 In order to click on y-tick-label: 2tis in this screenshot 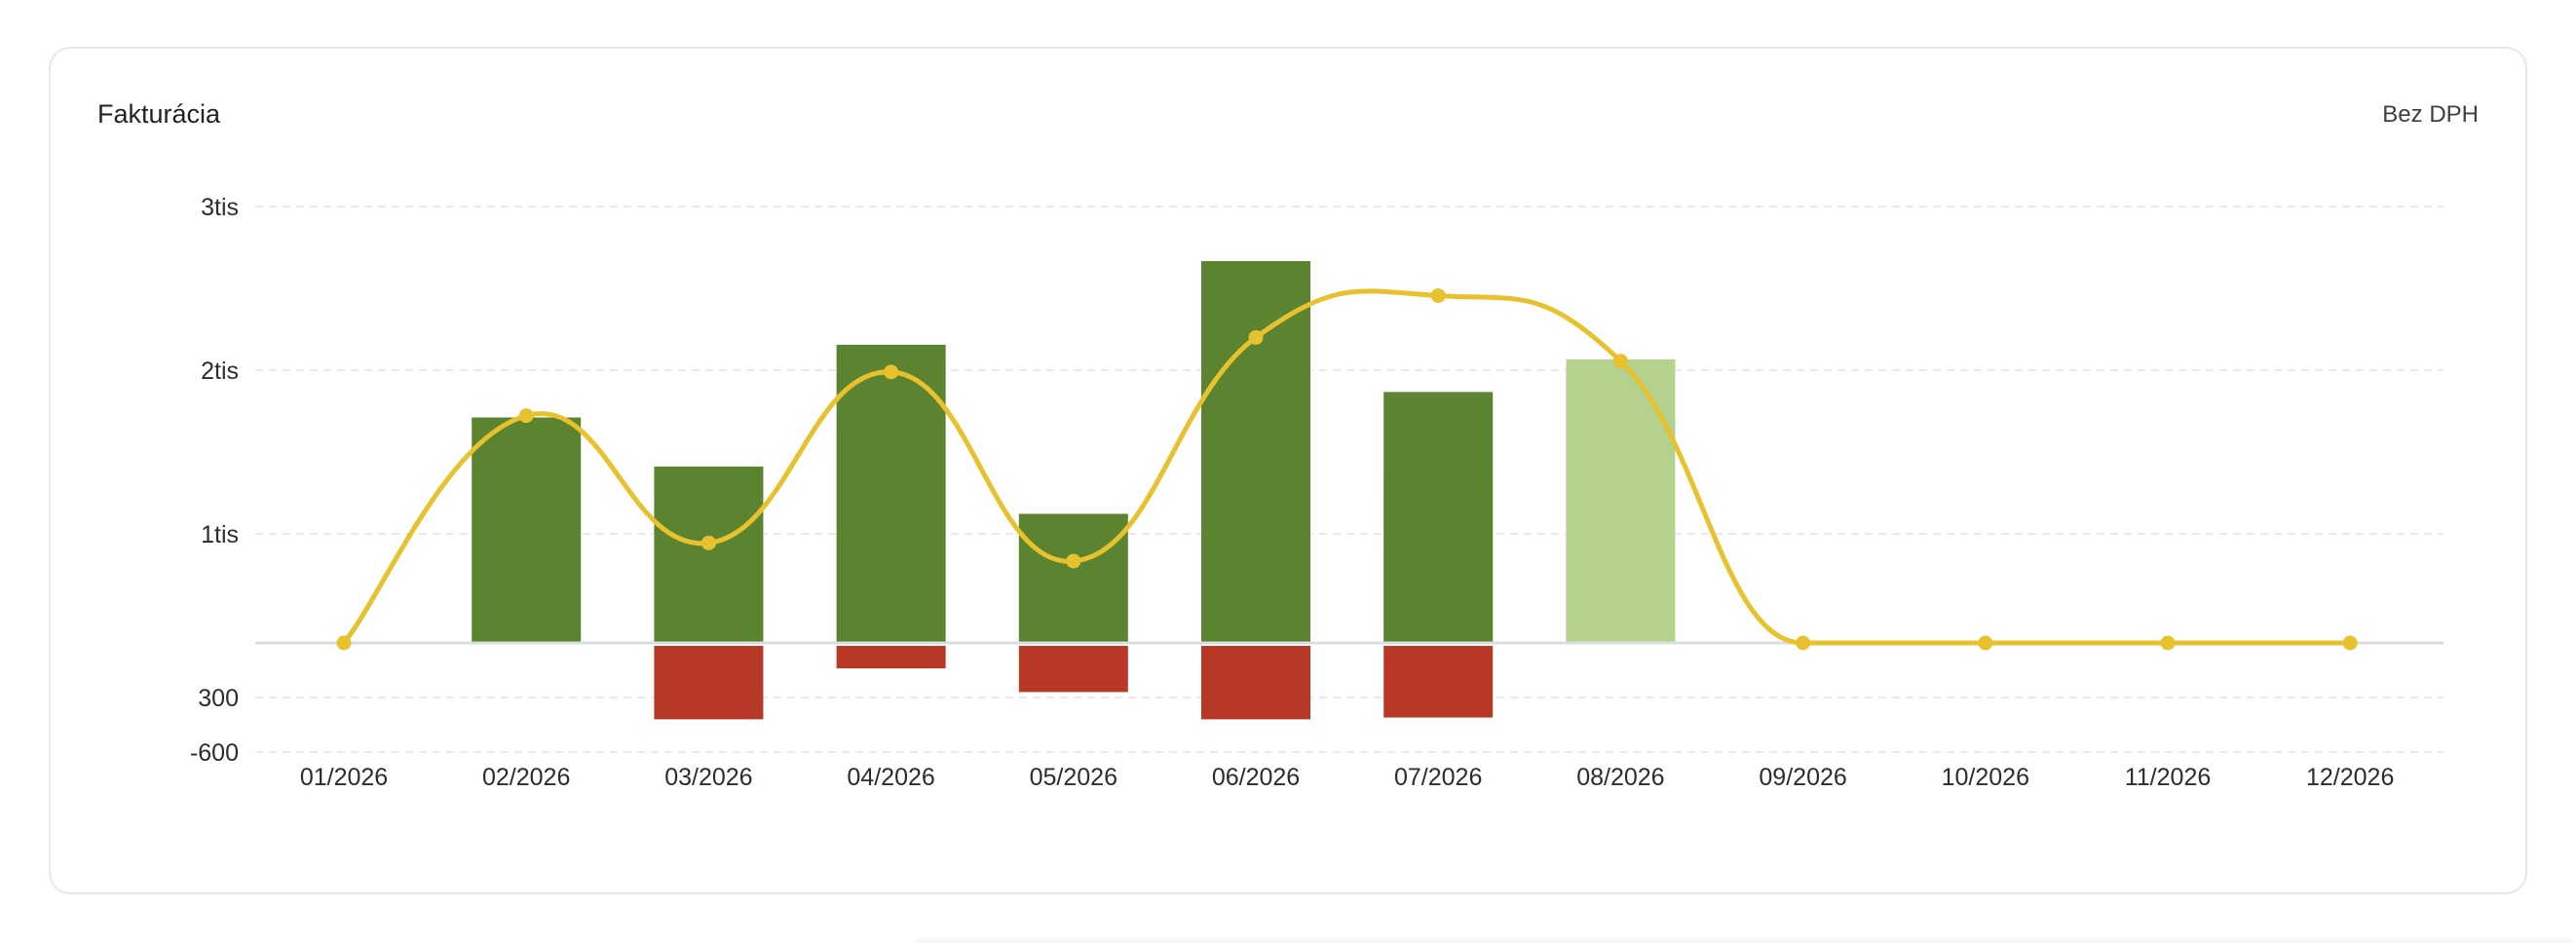, I will do `click(220, 371)`.